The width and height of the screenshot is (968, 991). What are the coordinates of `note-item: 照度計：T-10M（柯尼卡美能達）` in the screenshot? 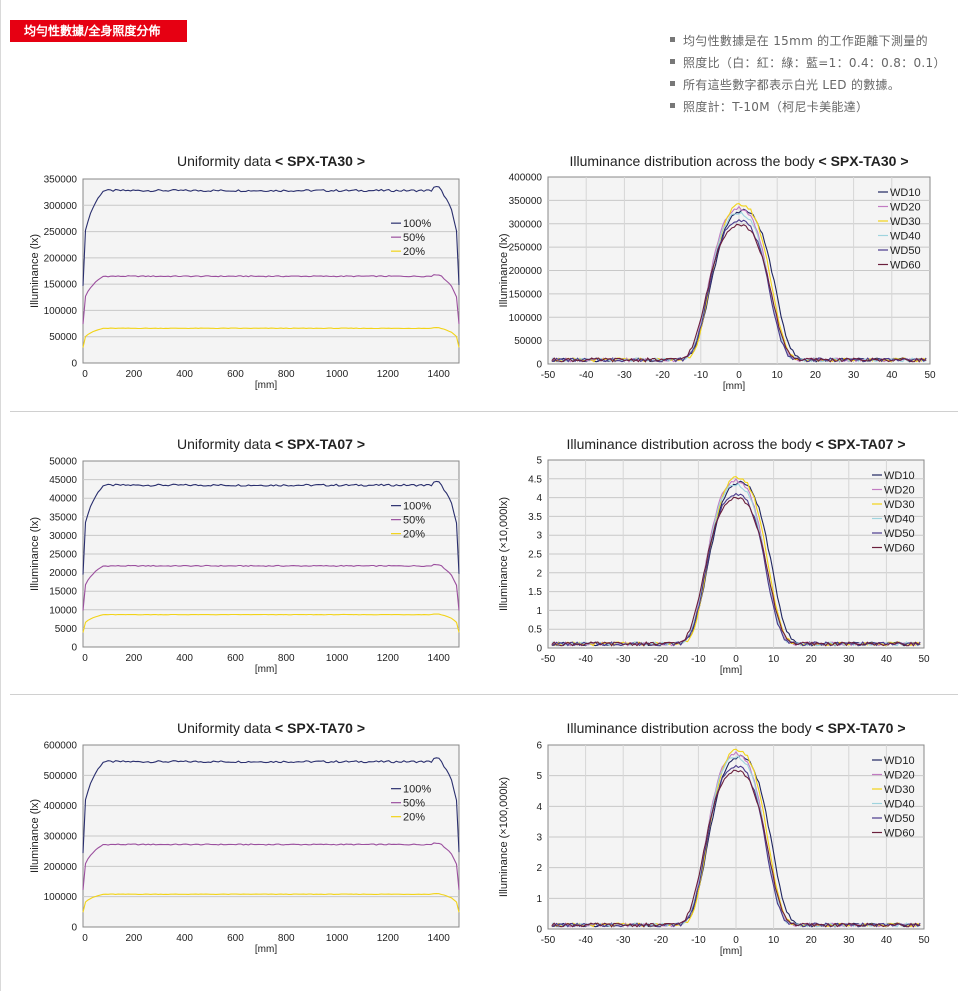 It's located at (808, 108).